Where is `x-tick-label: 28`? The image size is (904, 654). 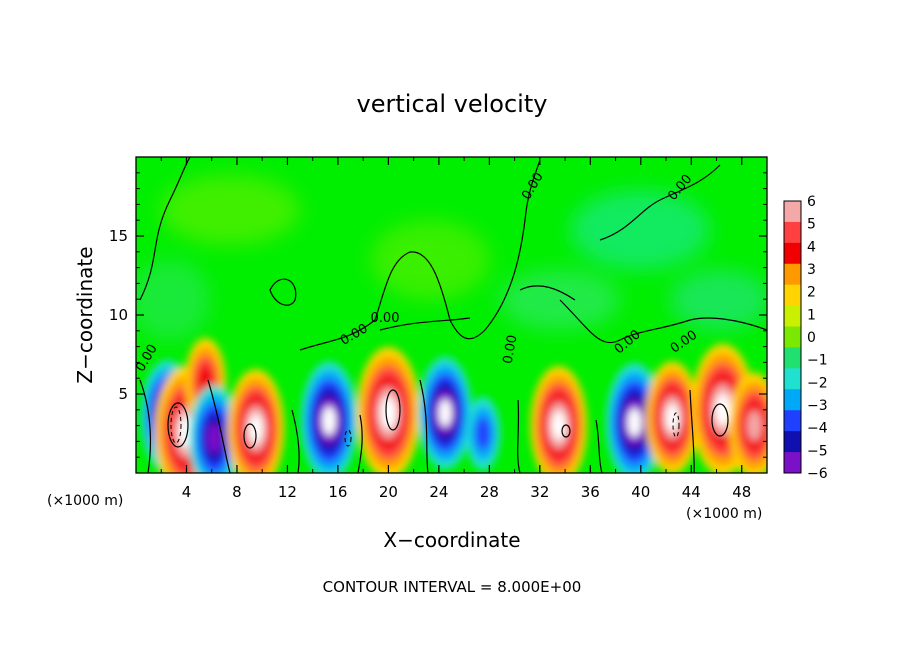 x-tick-label: 28 is located at coordinates (489, 492).